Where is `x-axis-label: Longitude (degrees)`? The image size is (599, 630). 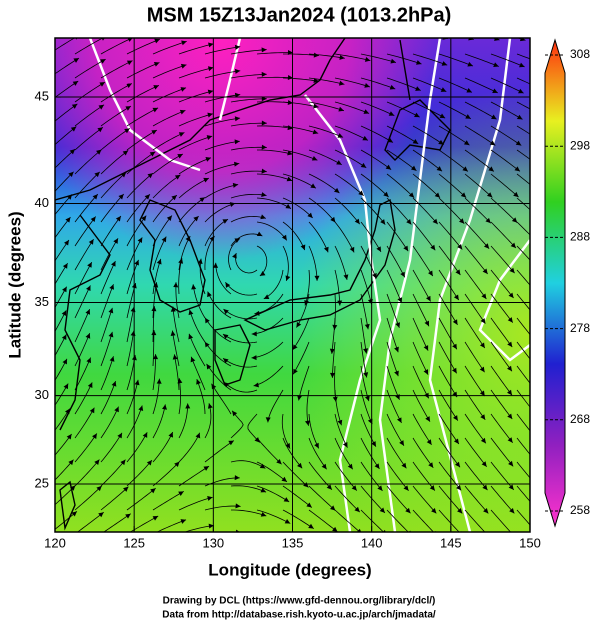 x-axis-label: Longitude (degrees) is located at coordinates (289, 569).